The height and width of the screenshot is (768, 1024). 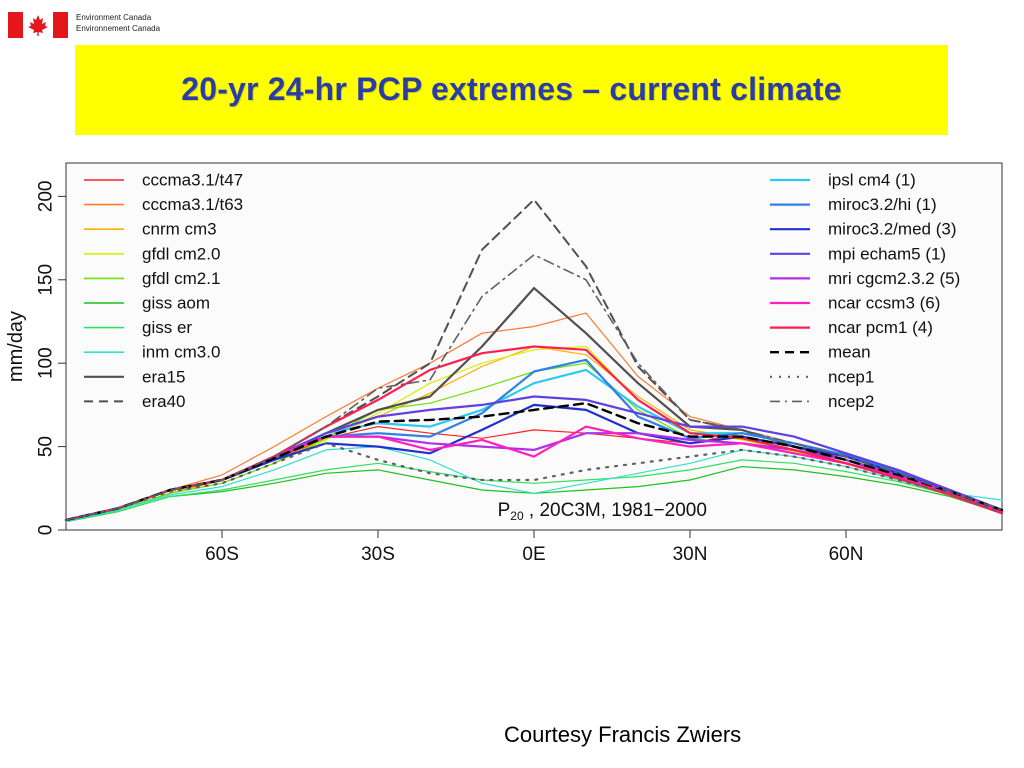 I want to click on x-tick-label: 0E, so click(x=533, y=554).